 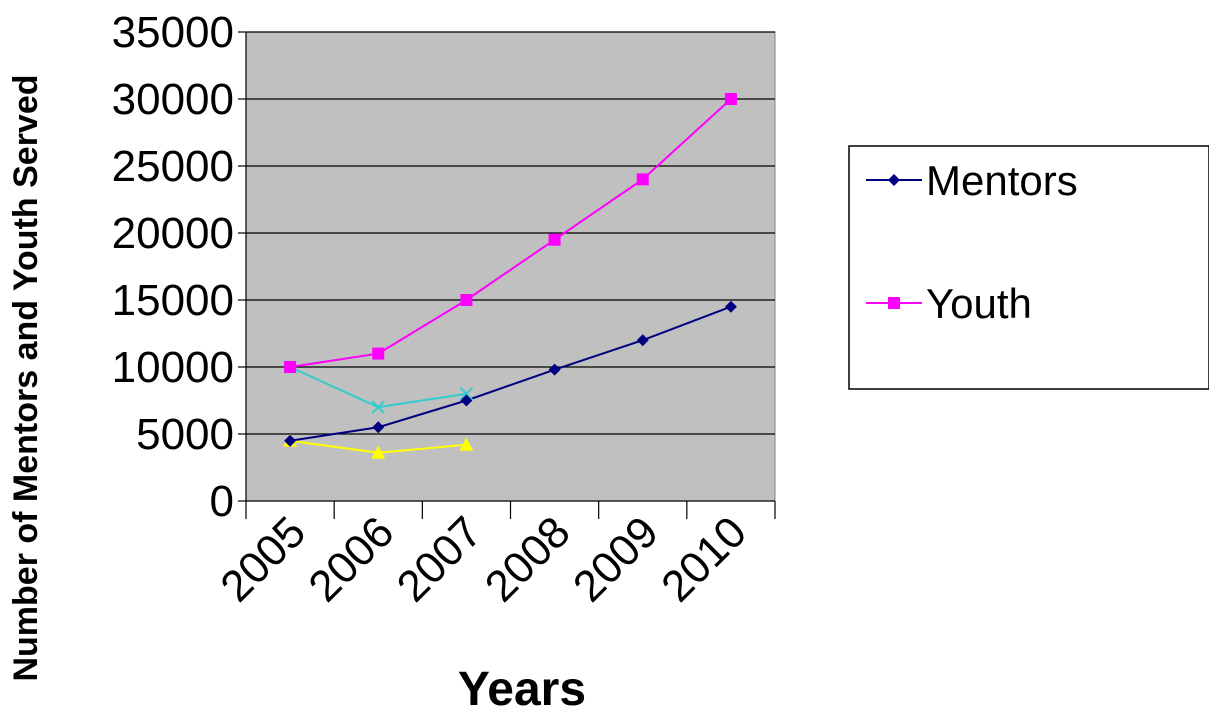 What do you see at coordinates (522, 689) in the screenshot?
I see `x-axis-title: Years` at bounding box center [522, 689].